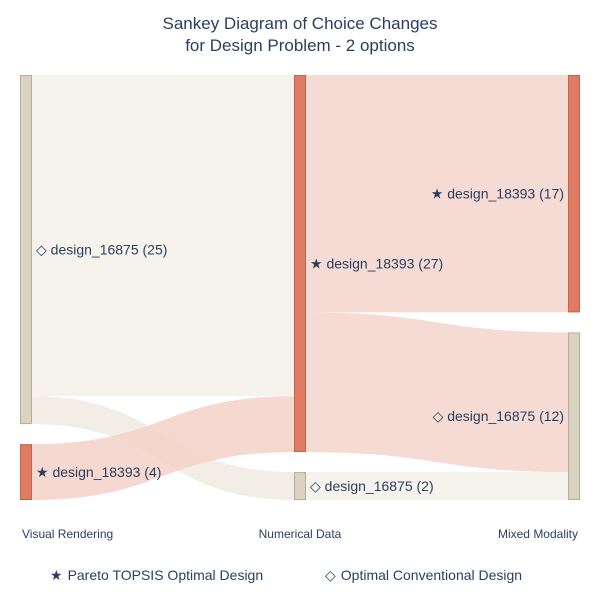 The image size is (600, 600). I want to click on star-icon: ★, so click(56, 575).